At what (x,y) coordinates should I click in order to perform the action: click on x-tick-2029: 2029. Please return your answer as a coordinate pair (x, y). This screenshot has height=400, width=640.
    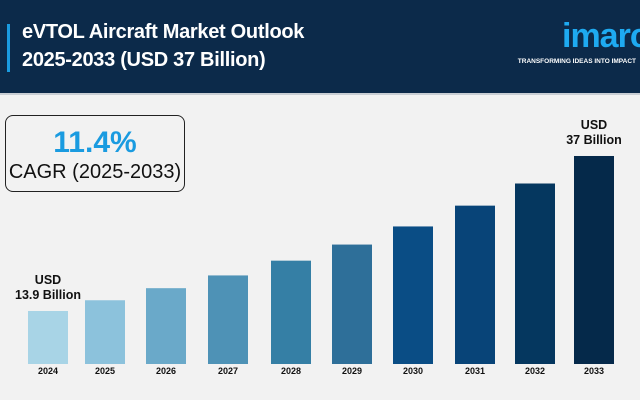
    Looking at the image, I should click on (352, 371).